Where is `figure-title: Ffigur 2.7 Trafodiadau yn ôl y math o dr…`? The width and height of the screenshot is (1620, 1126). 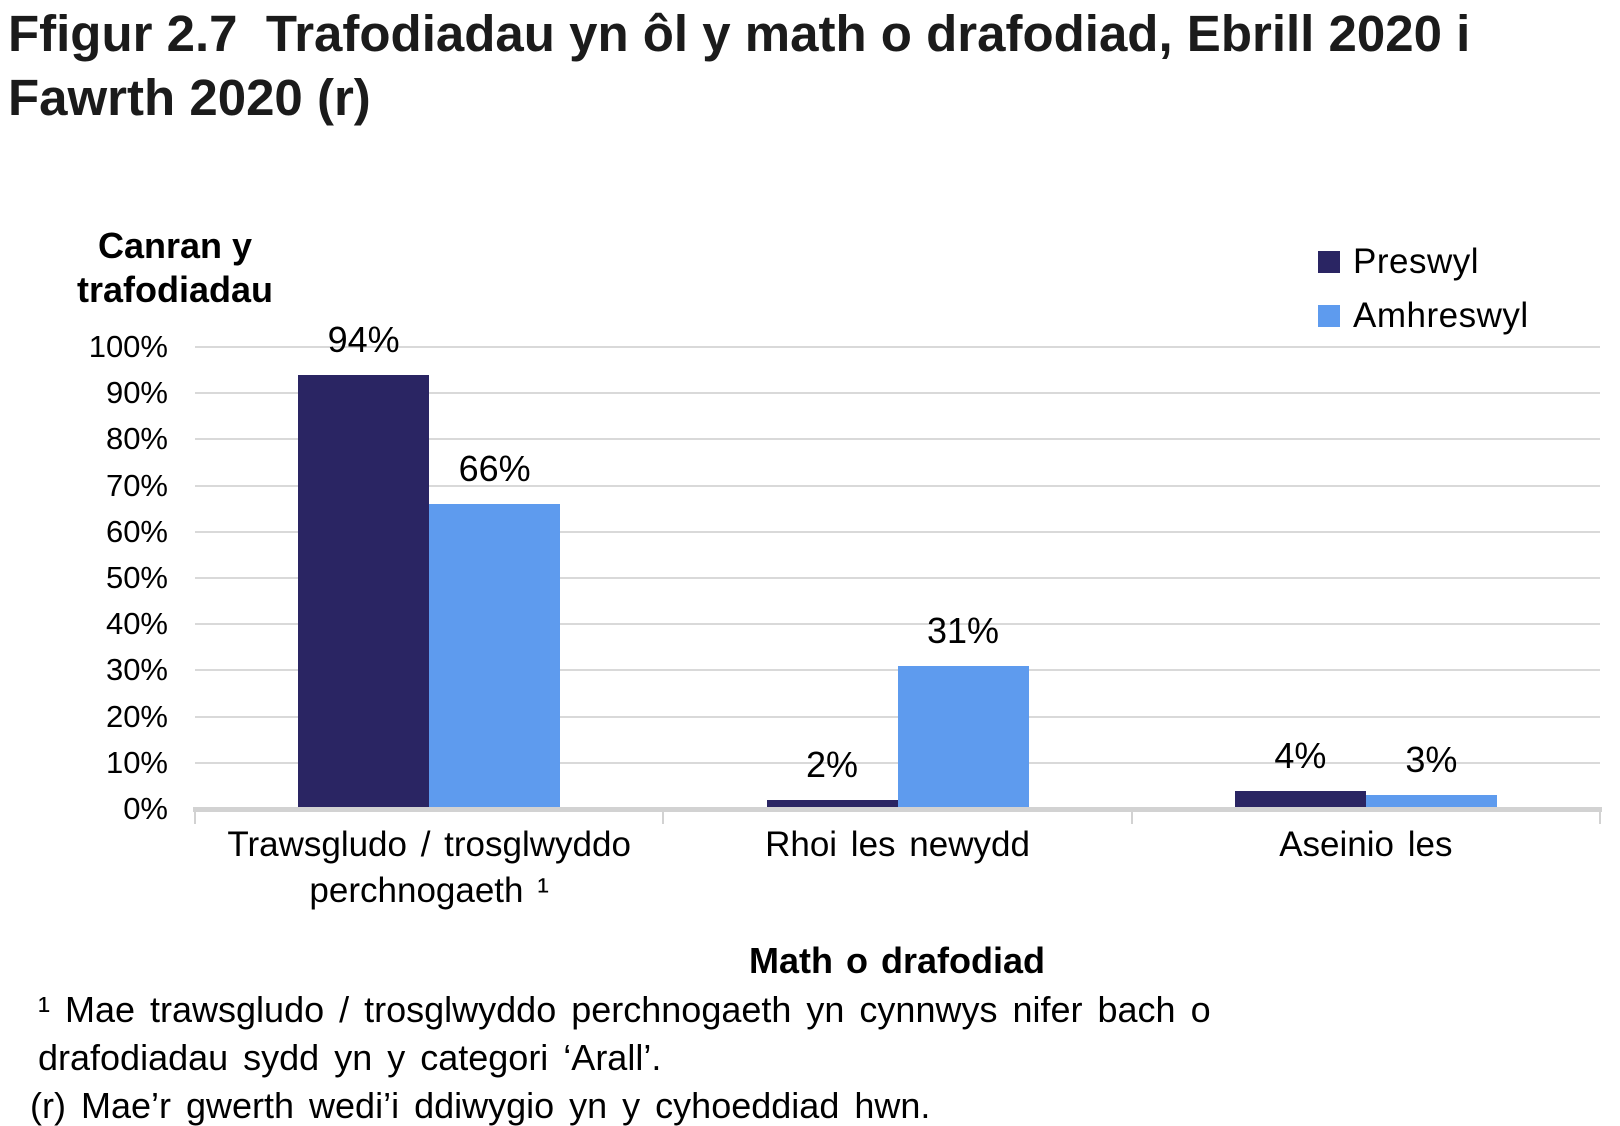 figure-title: Ffigur 2.7 Trafodiadau yn ôl y math o dr… is located at coordinates (746, 65).